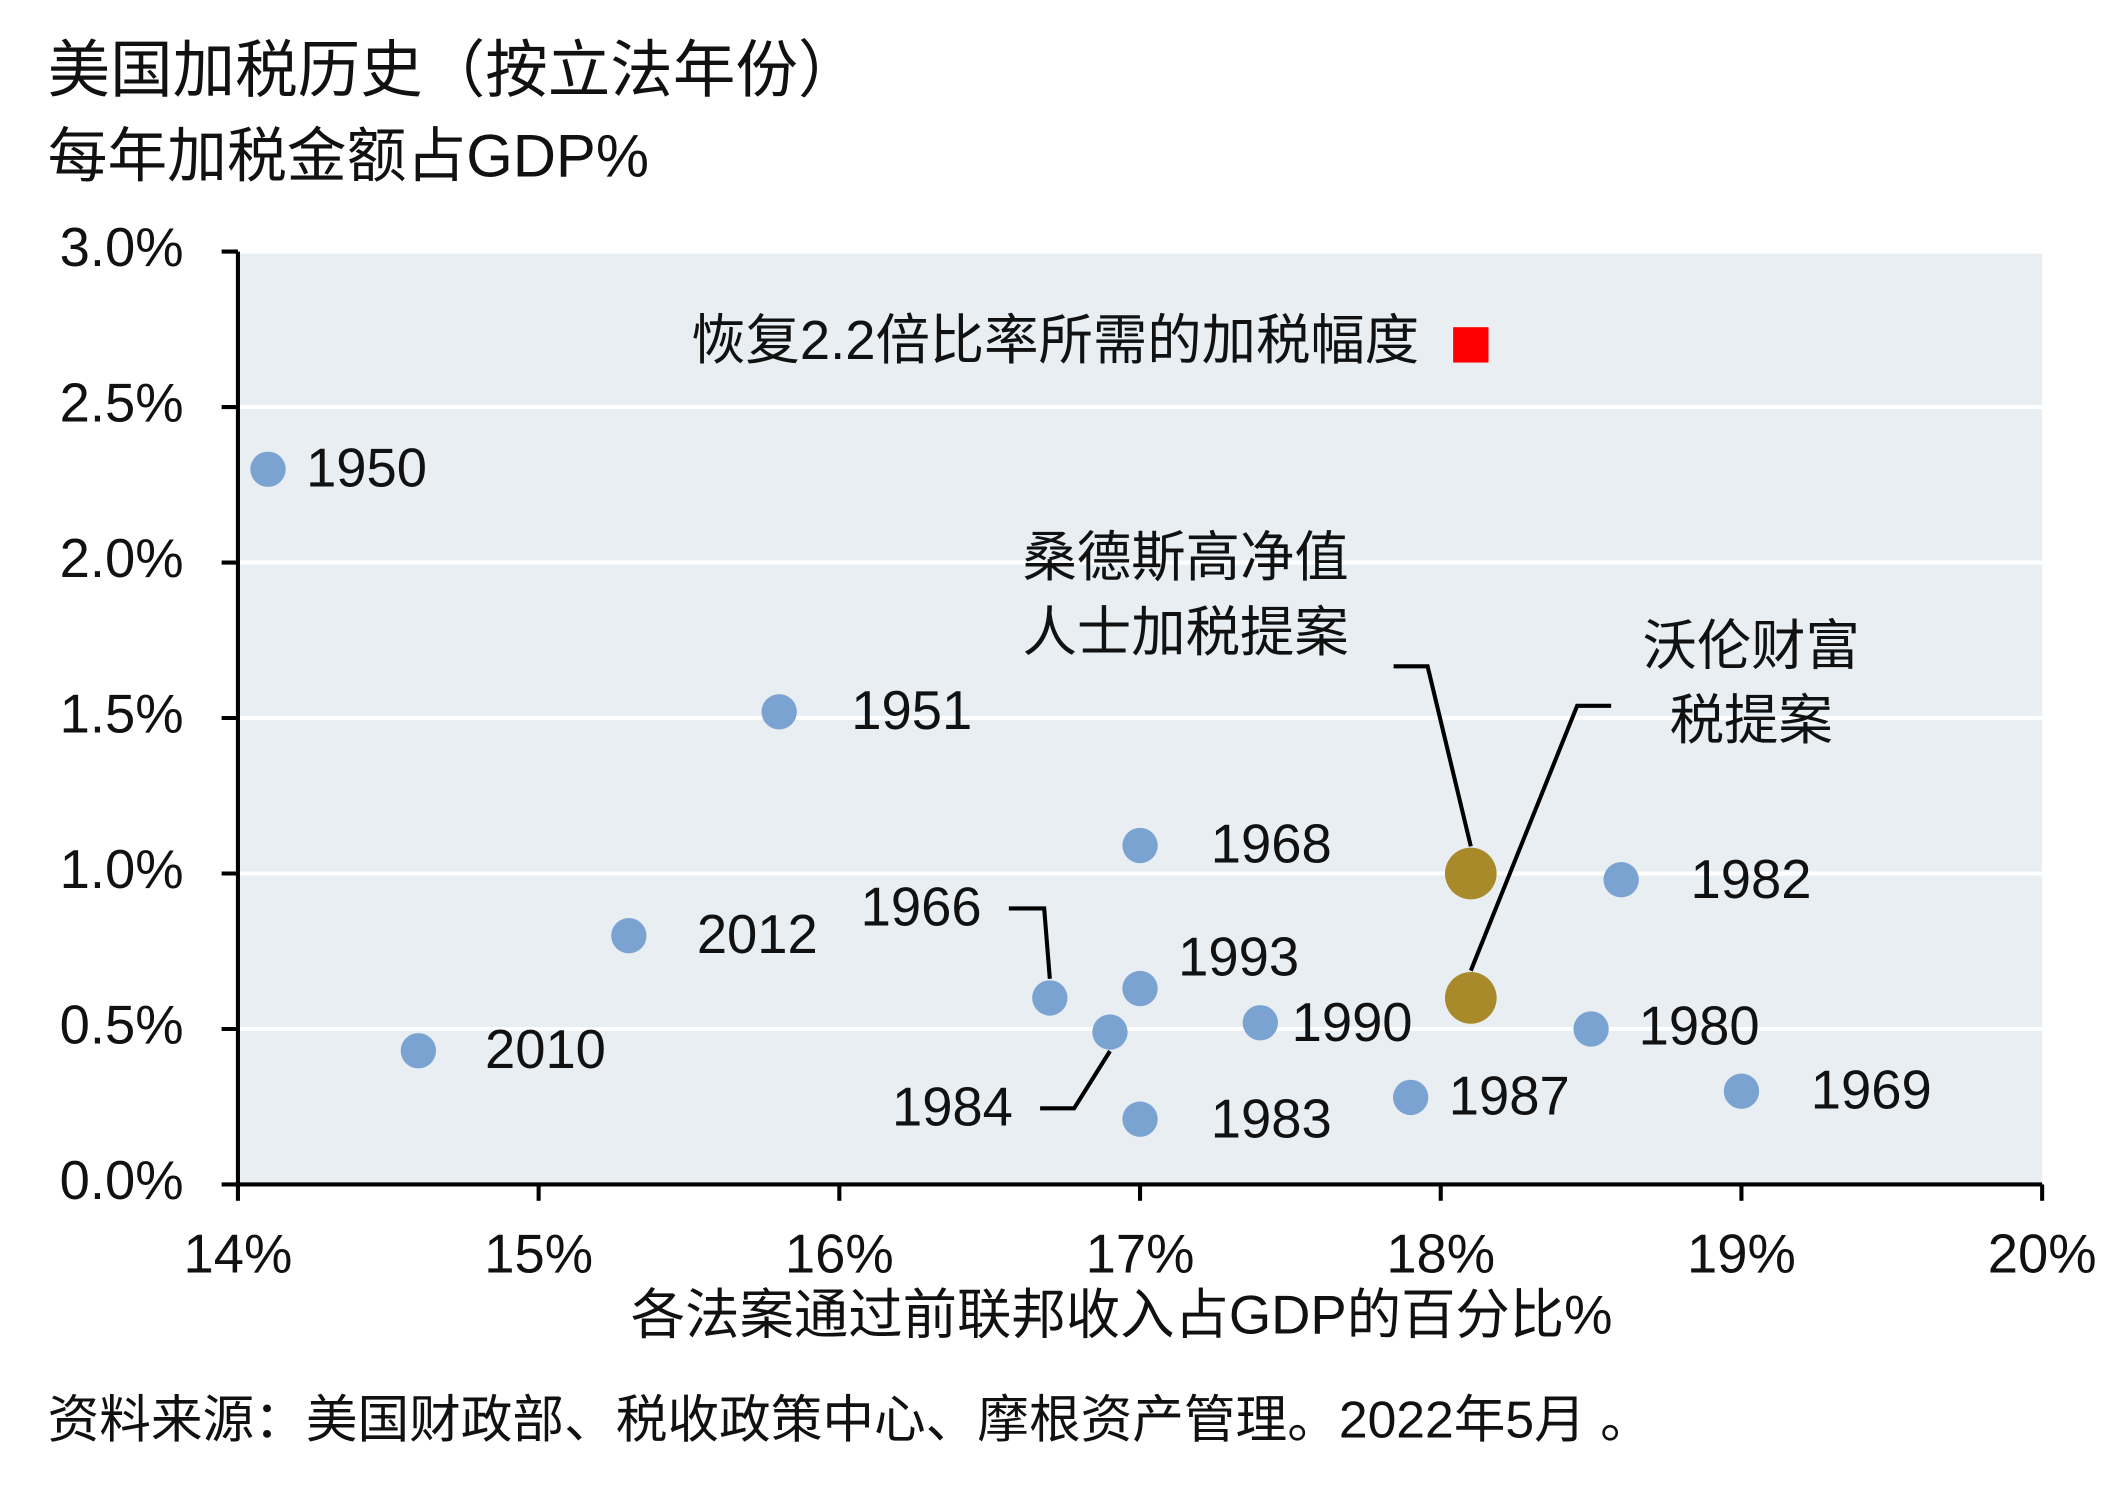 The width and height of the screenshot is (2121, 1485). Describe the element at coordinates (538, 1253) in the screenshot. I see `x-tick-label: 15%` at that location.